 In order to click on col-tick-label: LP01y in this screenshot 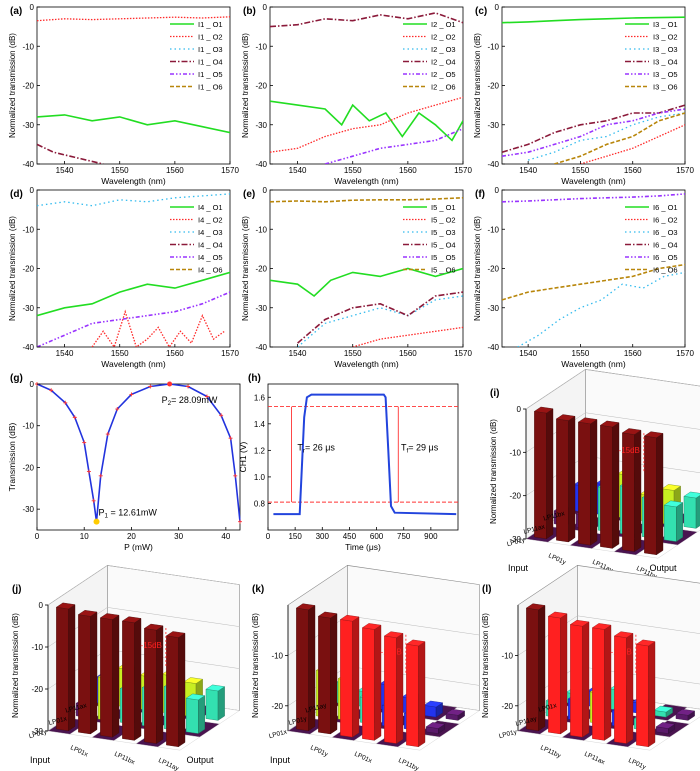, I will do `click(319, 751)`.